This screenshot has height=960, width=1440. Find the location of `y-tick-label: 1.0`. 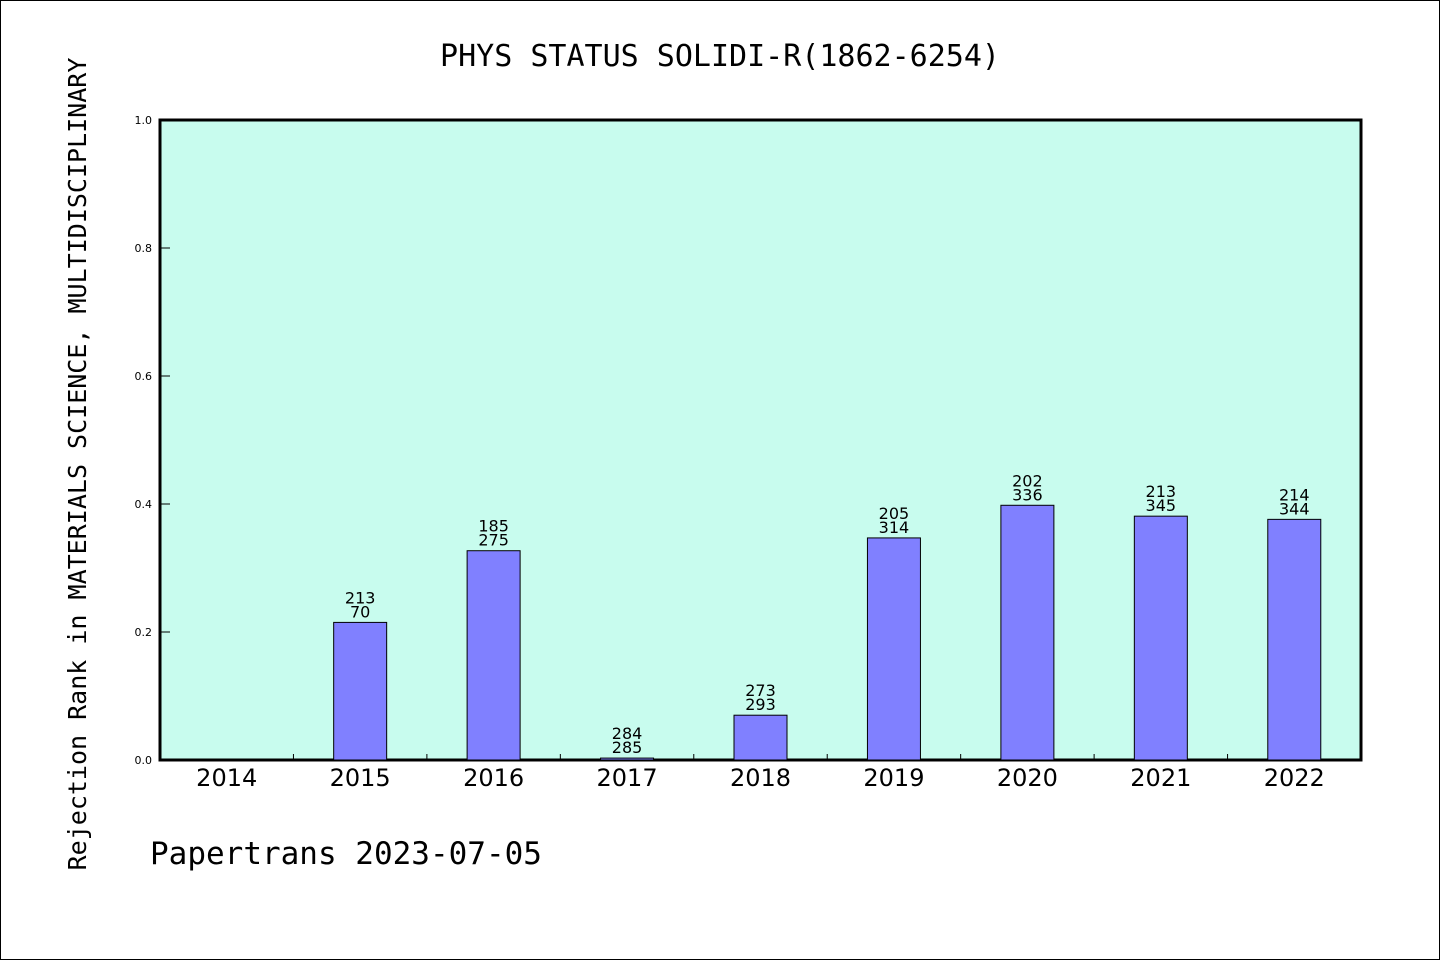

y-tick-label: 1.0 is located at coordinates (144, 120).